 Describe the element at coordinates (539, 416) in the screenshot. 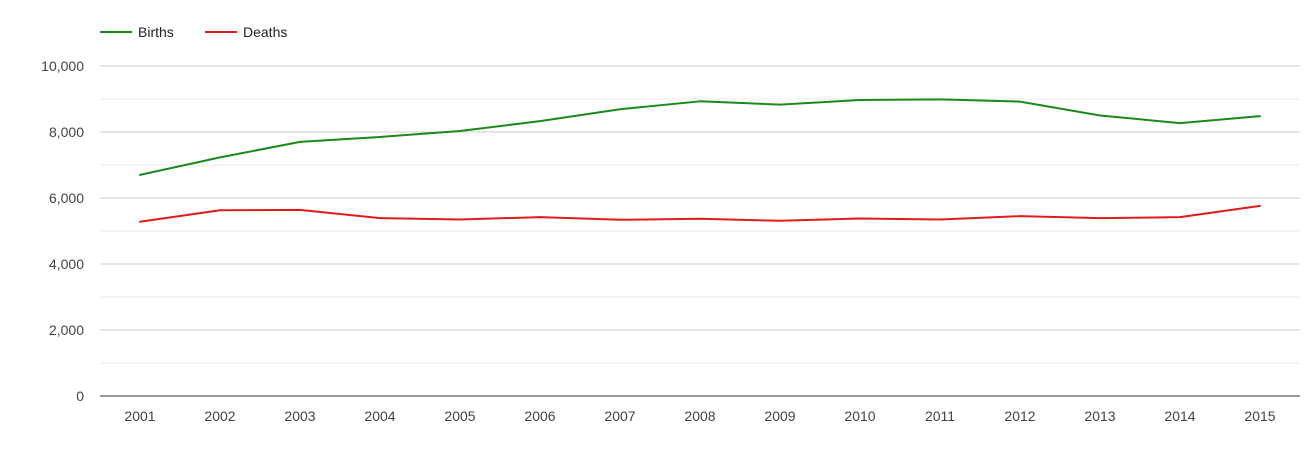

I see `x-tick-label: 2006` at that location.